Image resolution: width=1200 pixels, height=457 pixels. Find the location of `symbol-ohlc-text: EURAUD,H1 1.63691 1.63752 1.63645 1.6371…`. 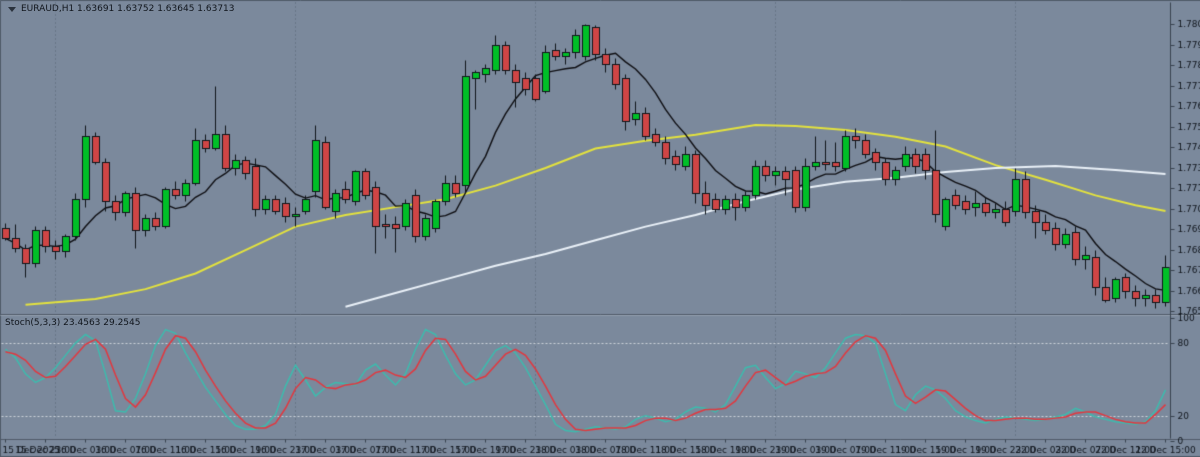

symbol-ohlc-text: EURAUD,H1 1.63691 1.63752 1.63645 1.6371… is located at coordinates (128, 9).